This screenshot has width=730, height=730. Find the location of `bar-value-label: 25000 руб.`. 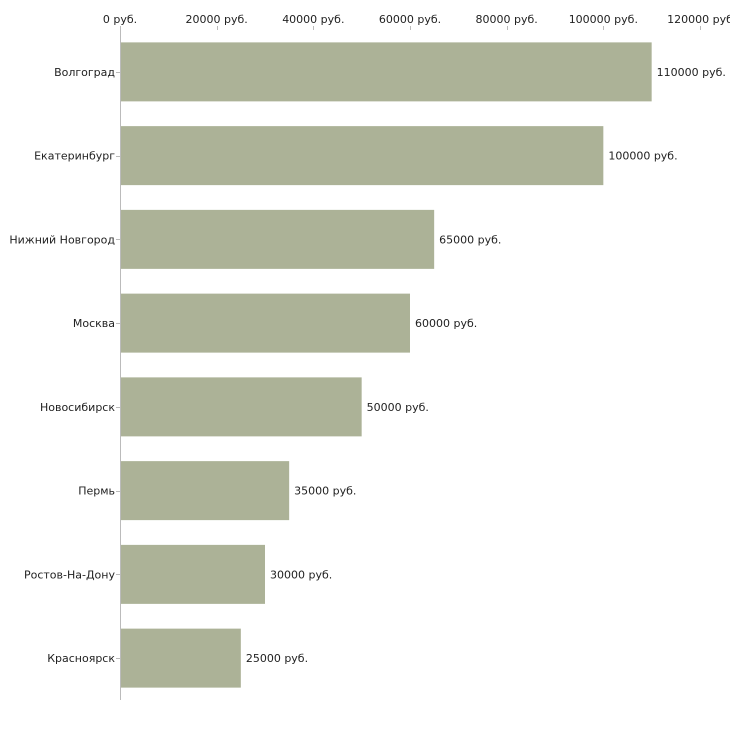

bar-value-label: 25000 руб. is located at coordinates (277, 658).